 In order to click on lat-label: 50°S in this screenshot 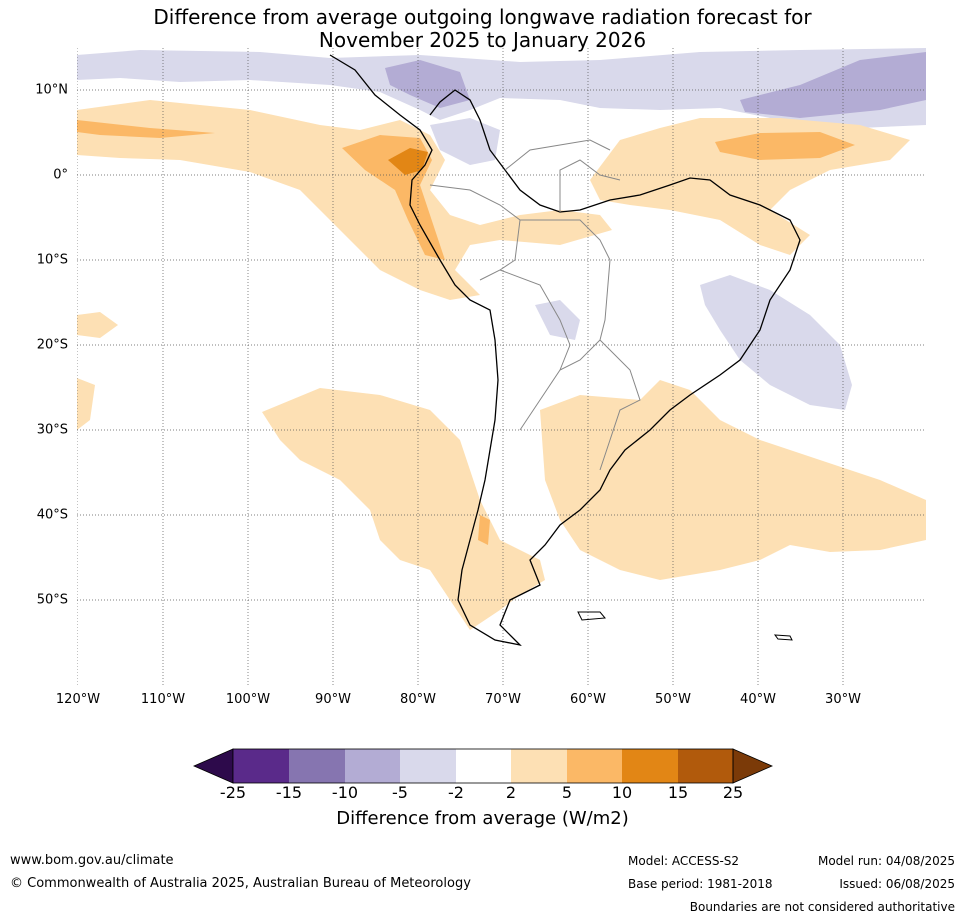, I will do `click(52, 600)`.